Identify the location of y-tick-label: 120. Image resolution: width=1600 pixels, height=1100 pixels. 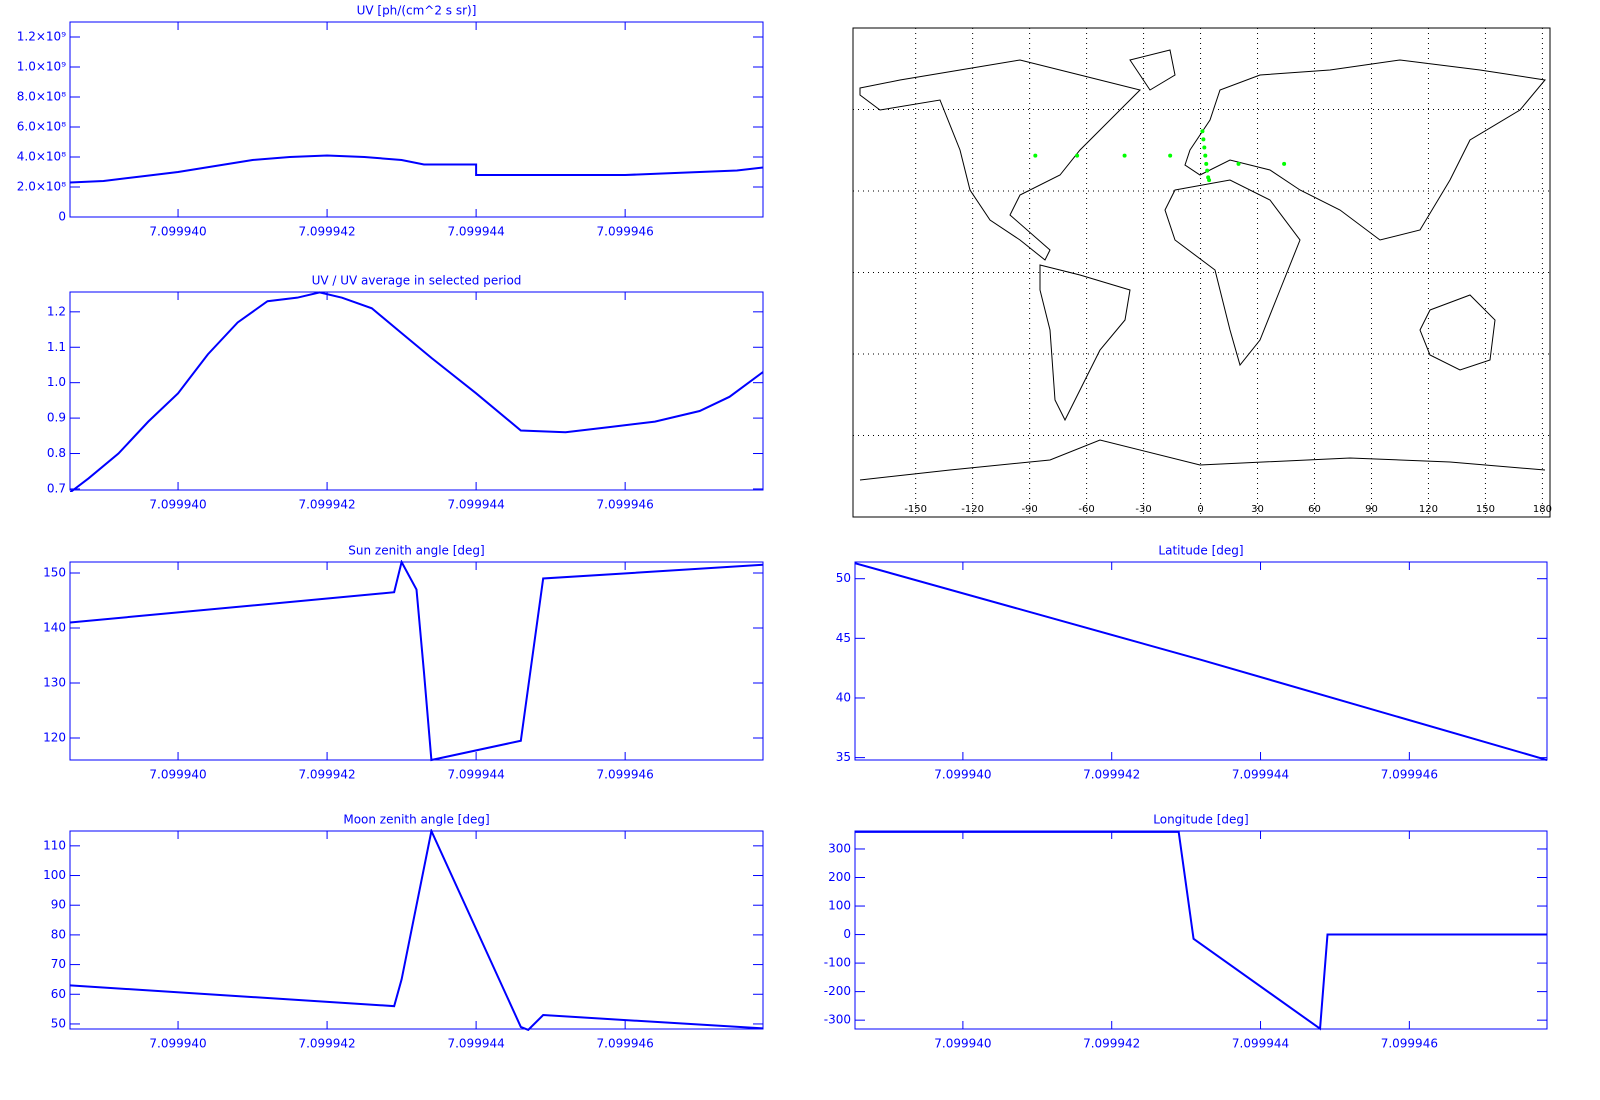
(54, 738).